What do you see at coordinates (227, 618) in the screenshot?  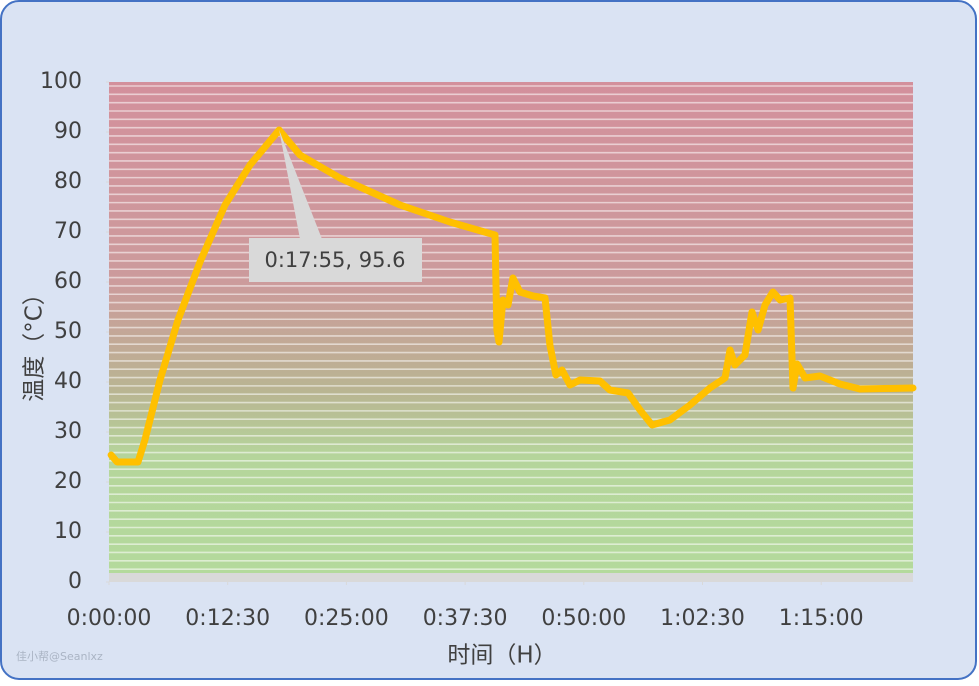 I see `x-tick-label: 0:12:30` at bounding box center [227, 618].